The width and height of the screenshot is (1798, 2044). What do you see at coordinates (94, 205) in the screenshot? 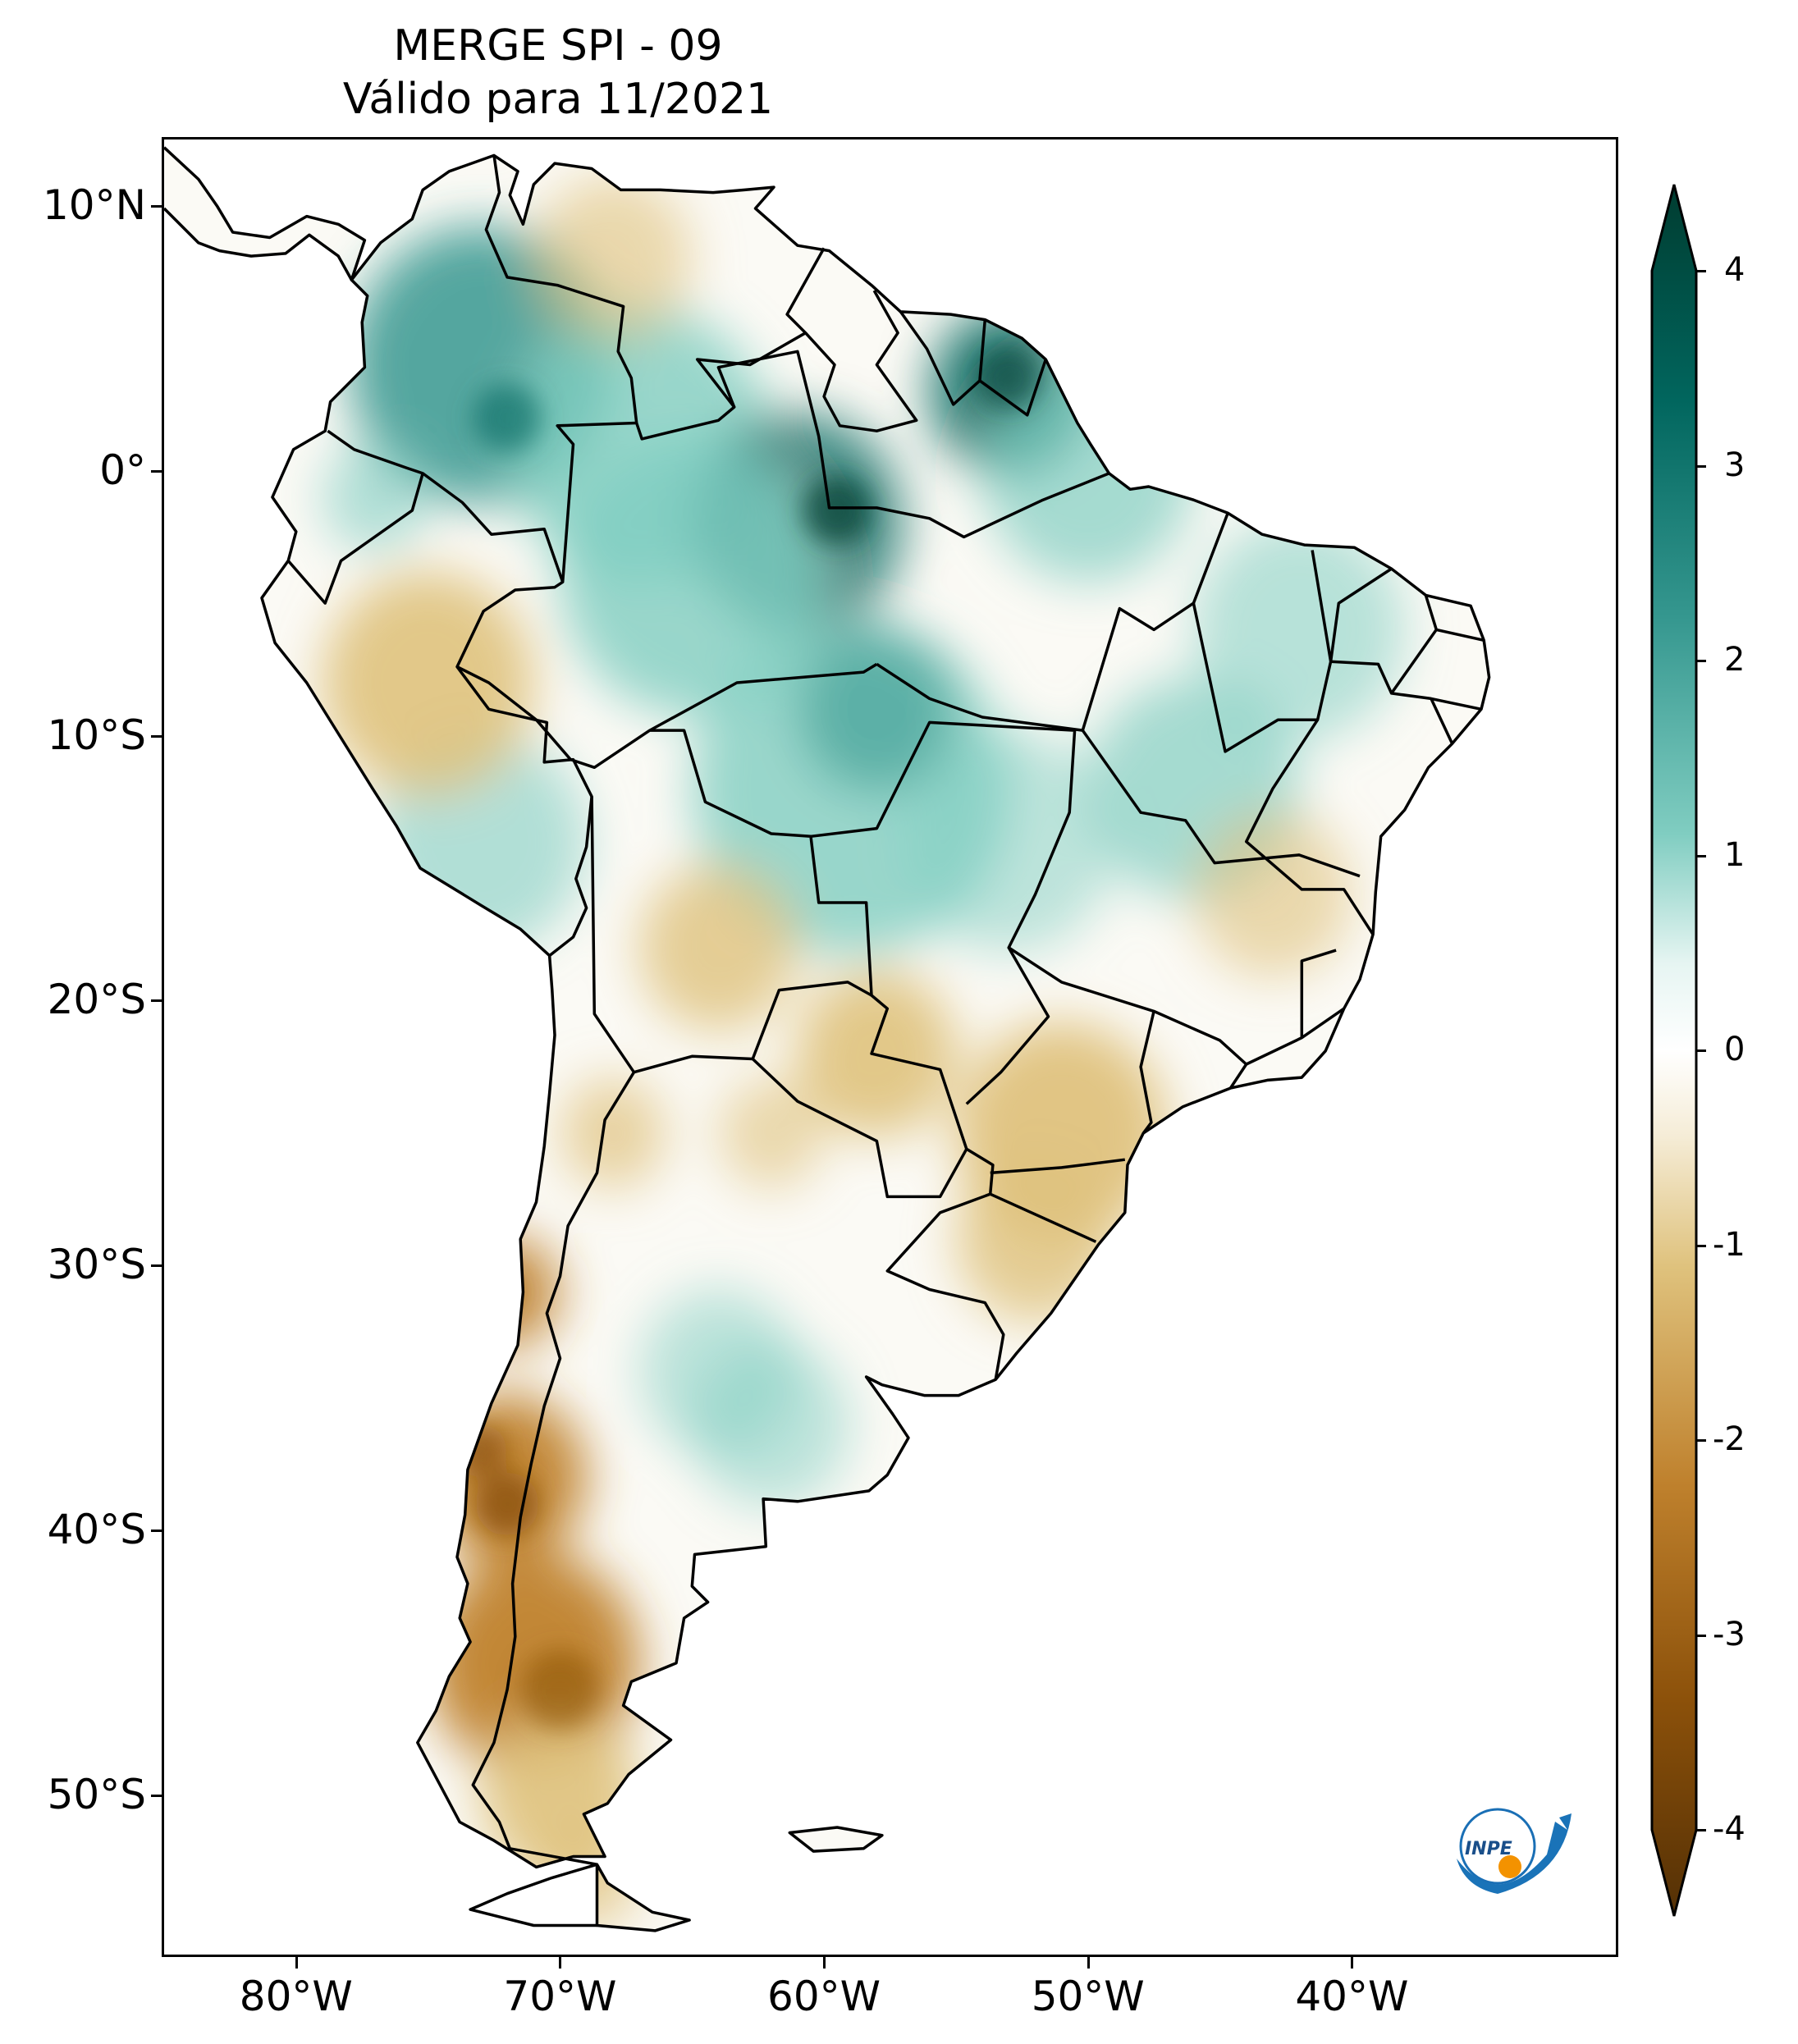
I see `latitude-tick-label: 10°N` at bounding box center [94, 205].